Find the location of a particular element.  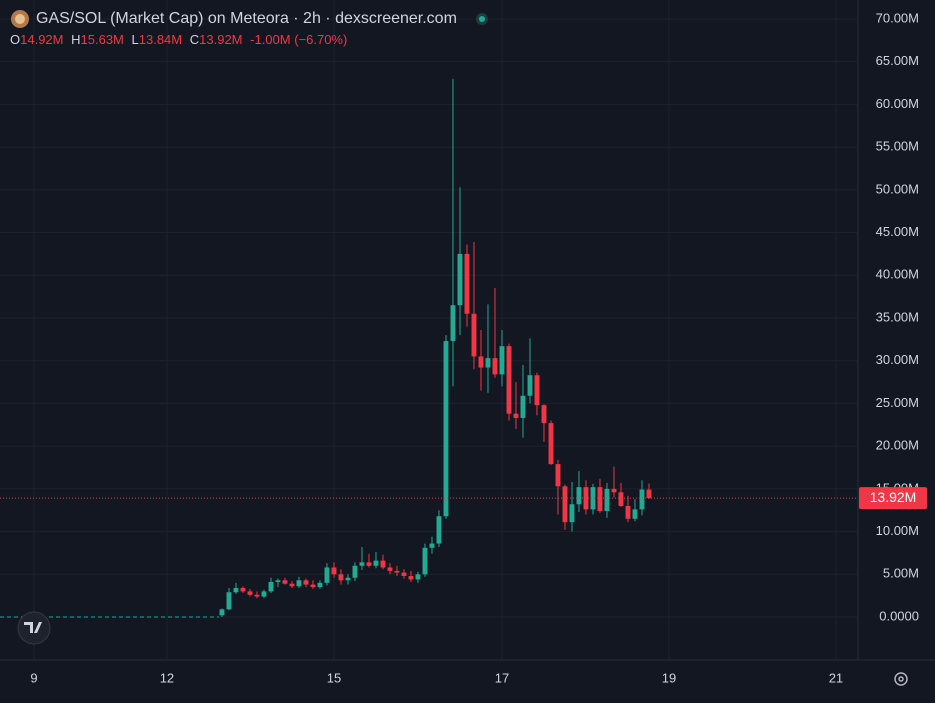

ohlc-value: 14.92M is located at coordinates (42, 39).